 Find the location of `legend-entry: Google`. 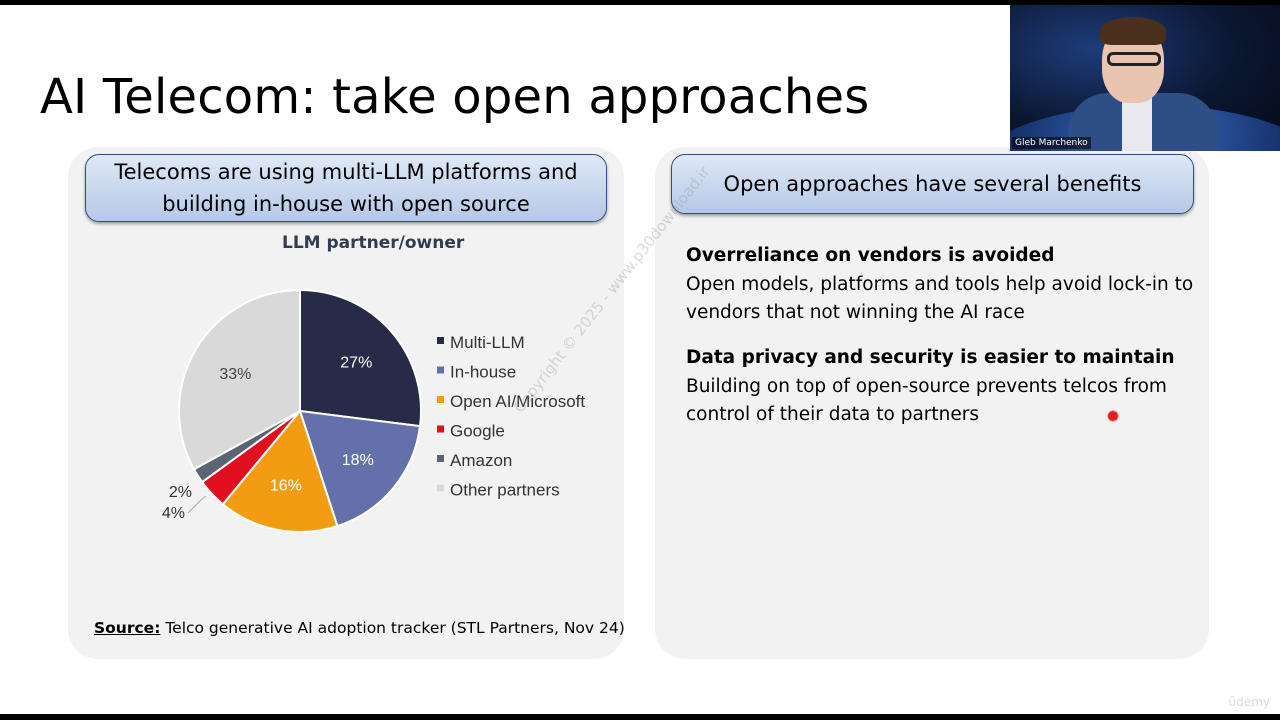

legend-entry: Google is located at coordinates (477, 431).